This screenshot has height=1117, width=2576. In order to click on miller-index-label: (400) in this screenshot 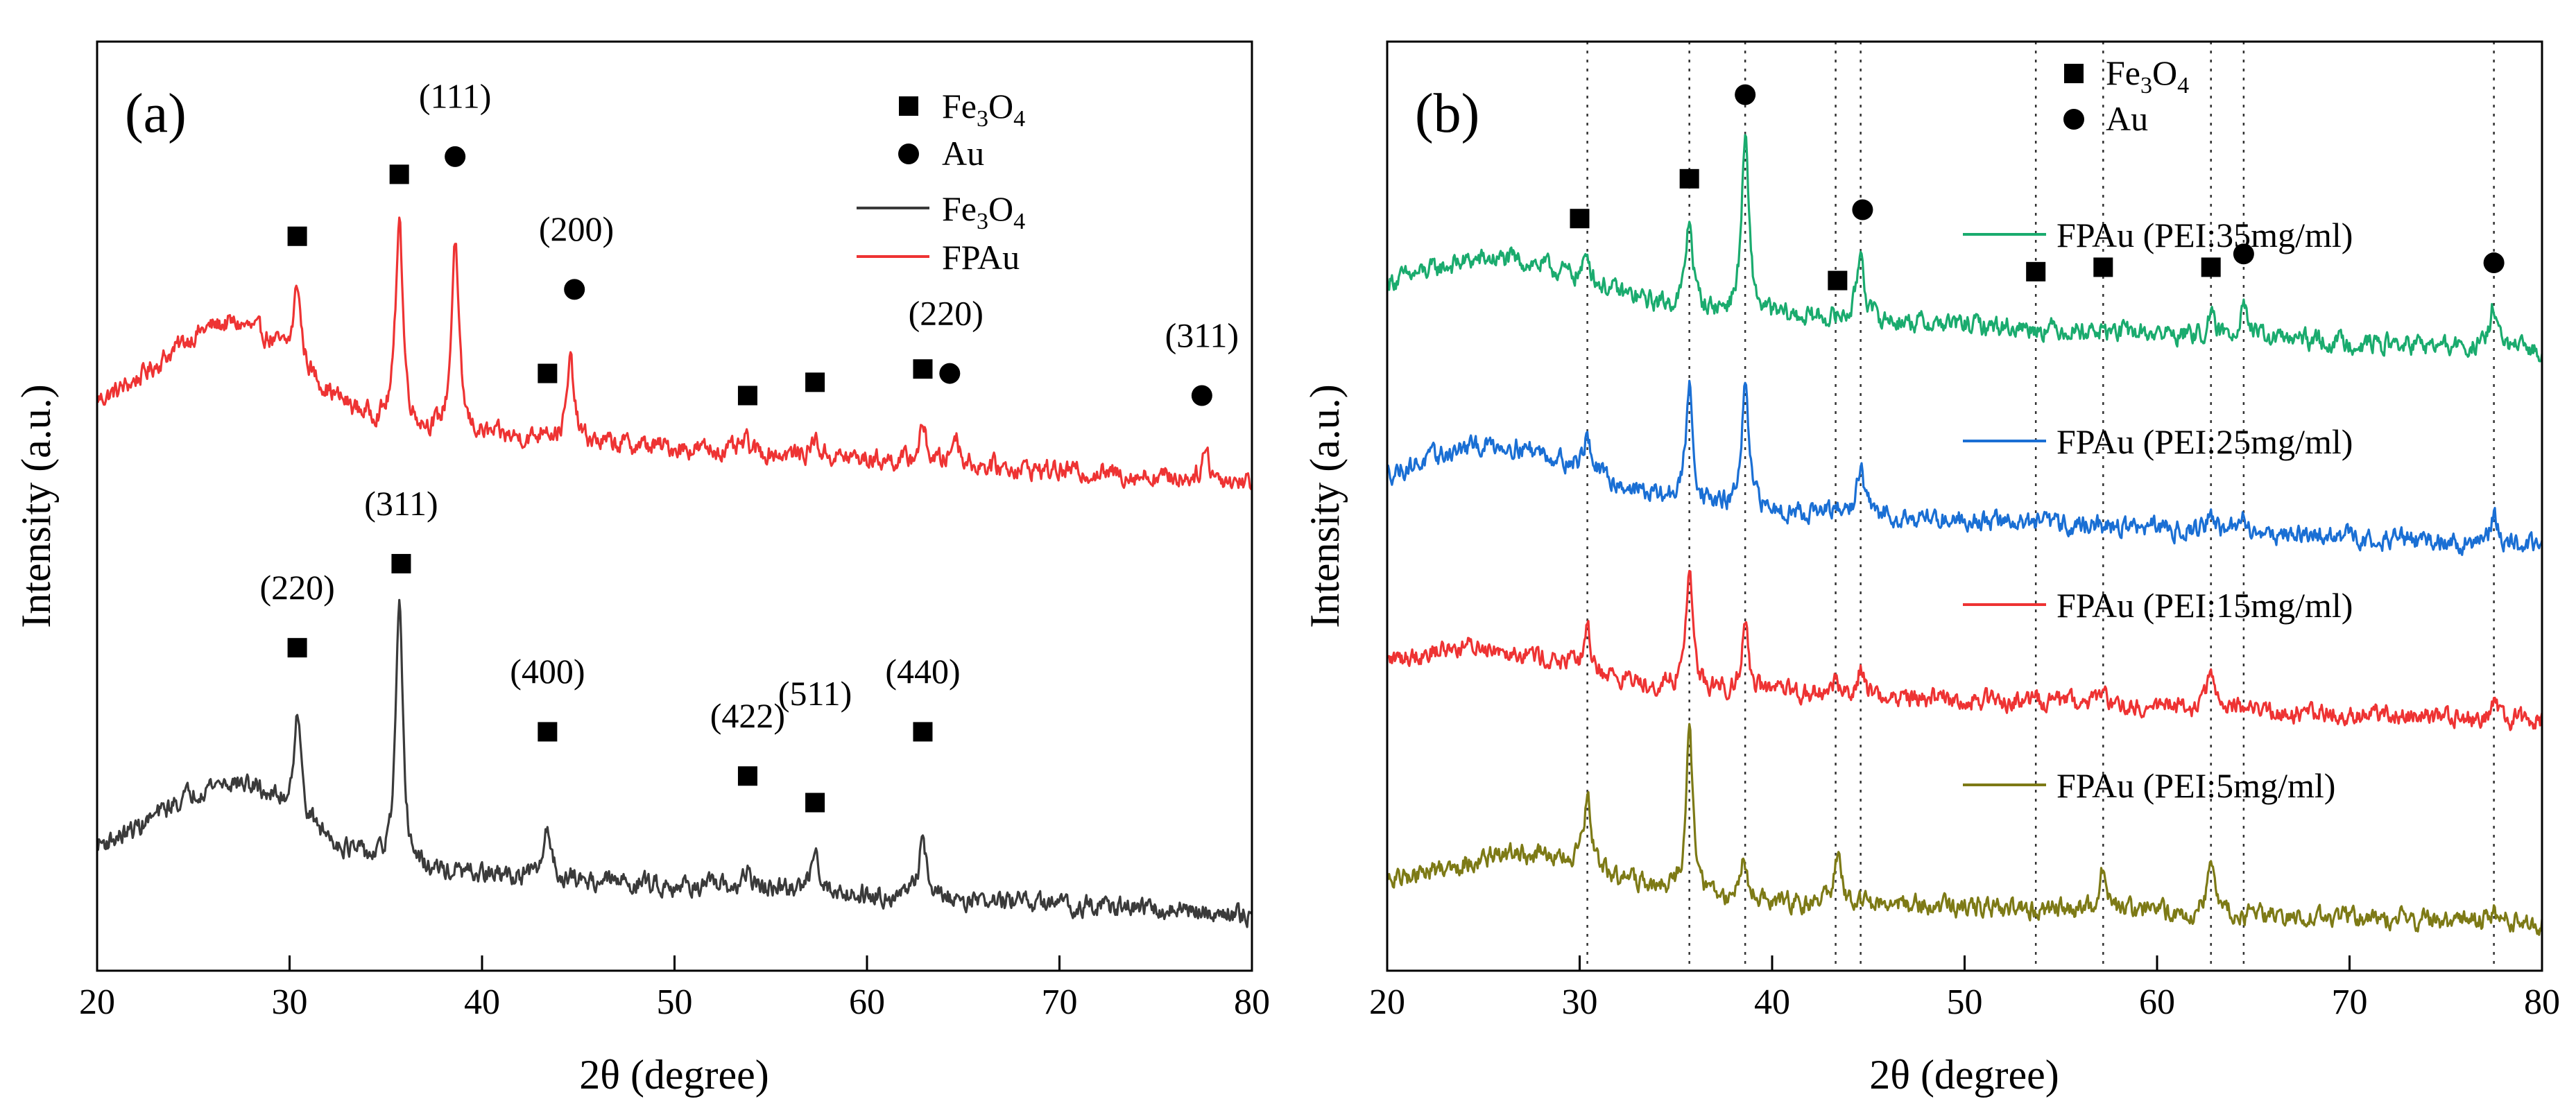, I will do `click(547, 671)`.